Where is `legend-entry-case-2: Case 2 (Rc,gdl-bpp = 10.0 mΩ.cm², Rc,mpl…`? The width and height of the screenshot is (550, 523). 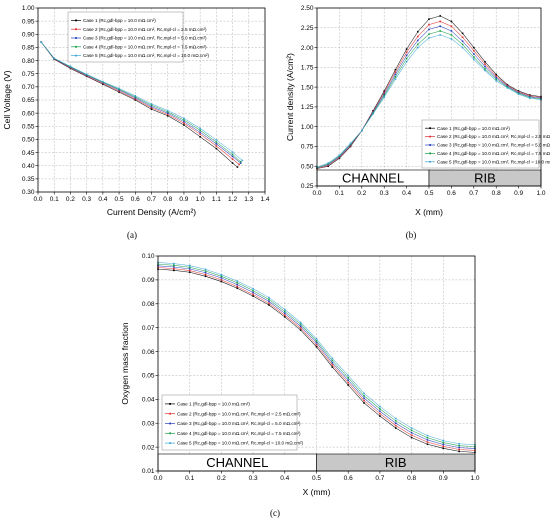 legend-entry-case-2: Case 2 (Rc,gdl-bpp = 10.0 mΩ.cm², Rc,mpl… is located at coordinates (145, 29).